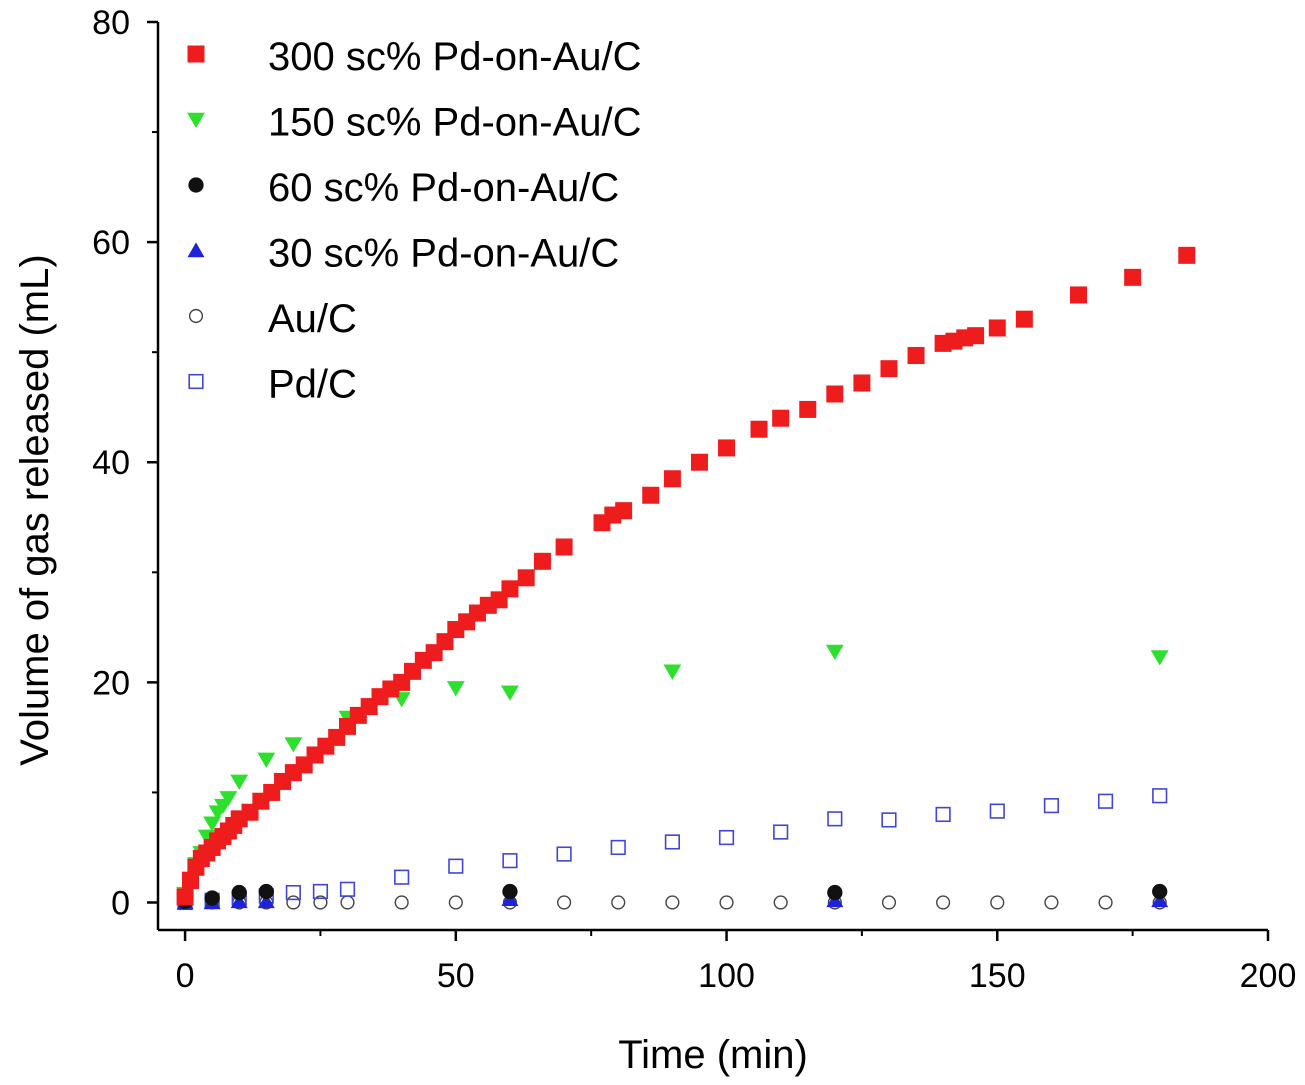 Image resolution: width=1305 pixels, height=1085 pixels. What do you see at coordinates (185, 976) in the screenshot?
I see `x-tick-label: 0` at bounding box center [185, 976].